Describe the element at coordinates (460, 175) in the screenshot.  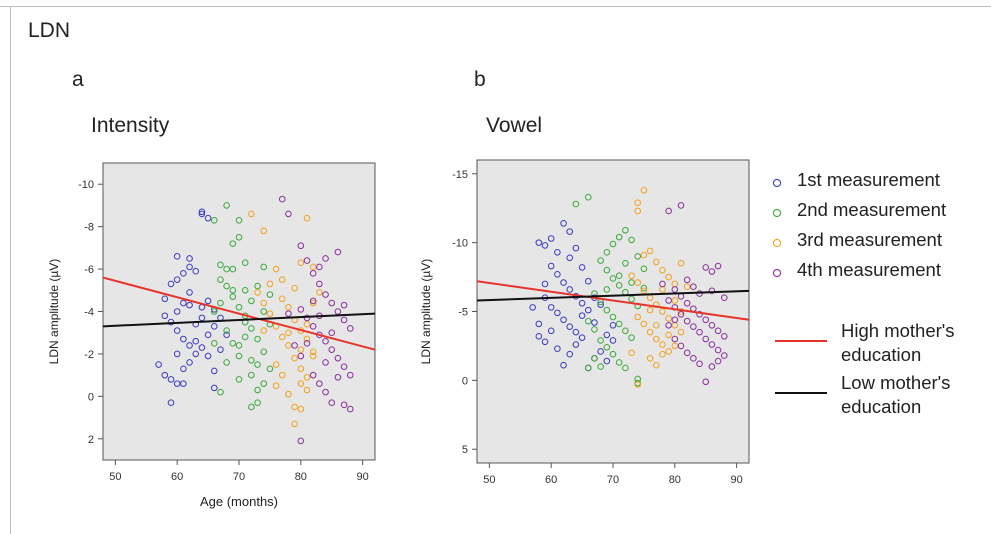
I see `y-tick-label: -15` at that location.